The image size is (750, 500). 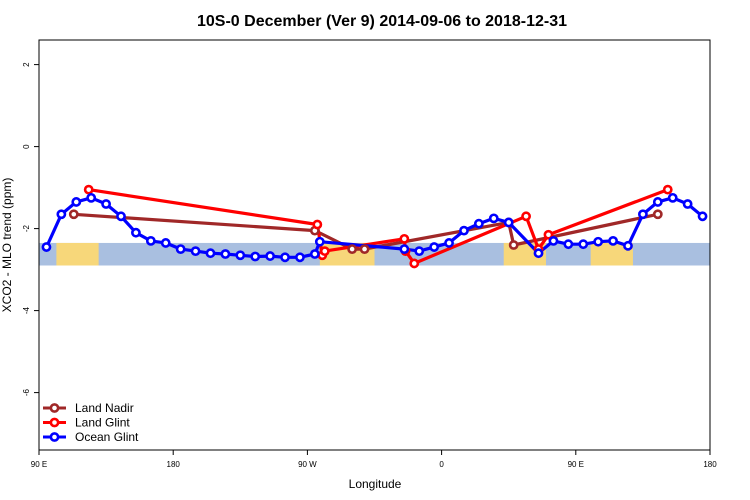 What do you see at coordinates (375, 484) in the screenshot?
I see `x-axis-label: Longitude` at bounding box center [375, 484].